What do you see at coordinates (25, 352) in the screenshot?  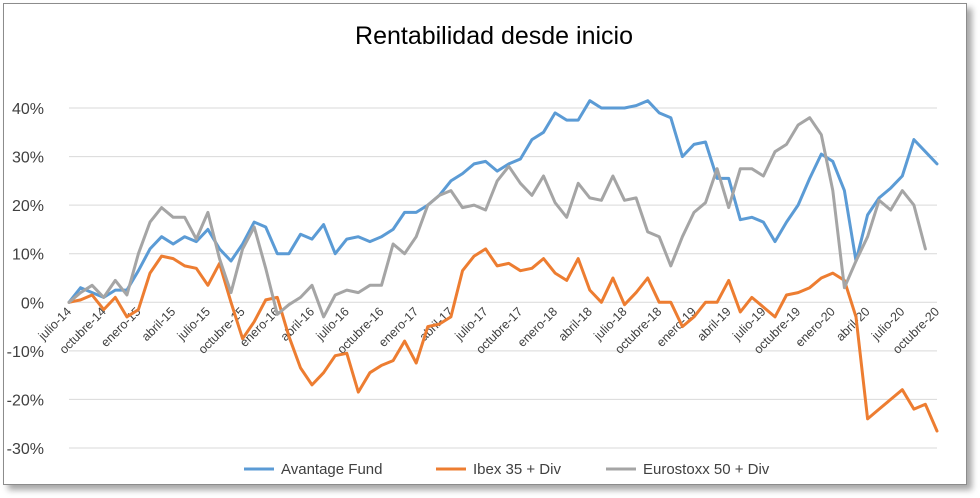 I see `y-tick-label: -10%` at bounding box center [25, 352].